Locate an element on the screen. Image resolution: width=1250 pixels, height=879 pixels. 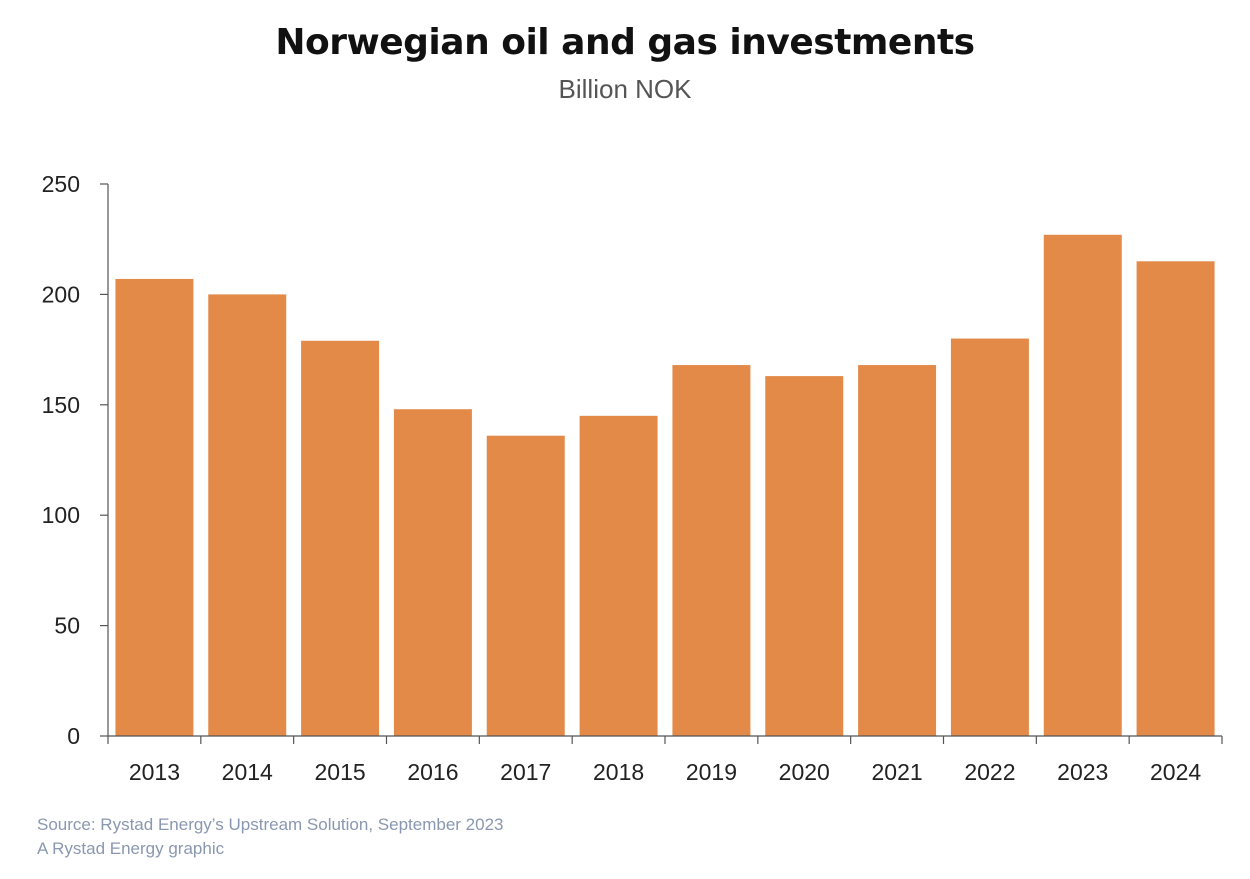
bar-2024 is located at coordinates (1175, 498).